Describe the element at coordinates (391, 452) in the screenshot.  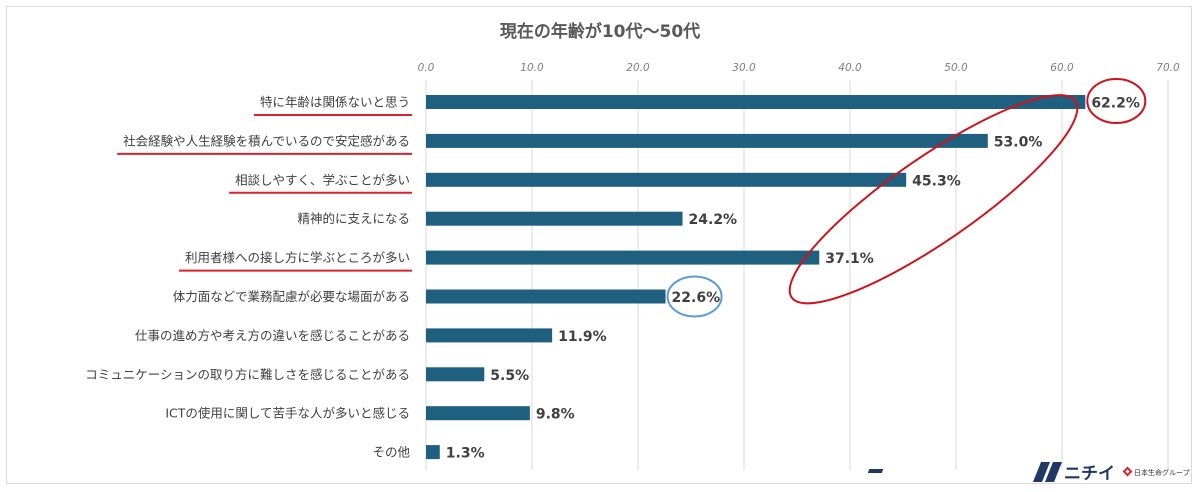
I see `category-label: その他` at that location.